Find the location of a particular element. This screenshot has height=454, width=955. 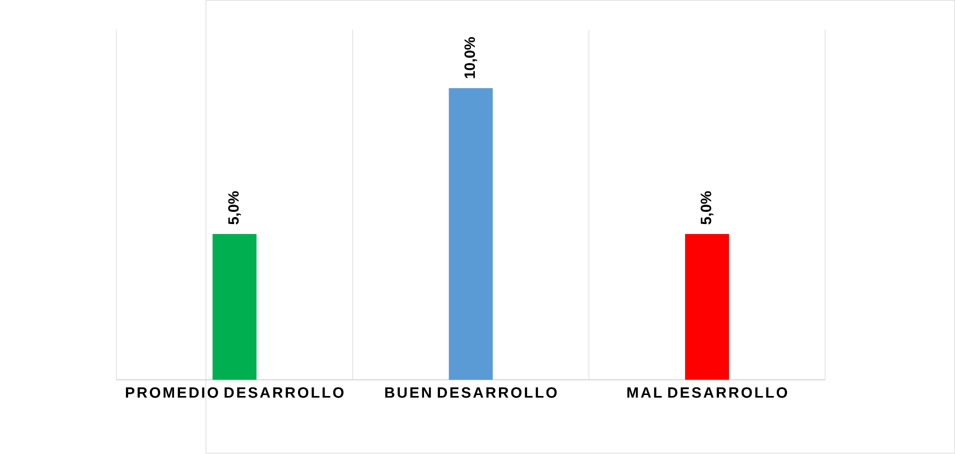

x-tick-label: PROMEDIO DESARROLLO is located at coordinates (235, 393).